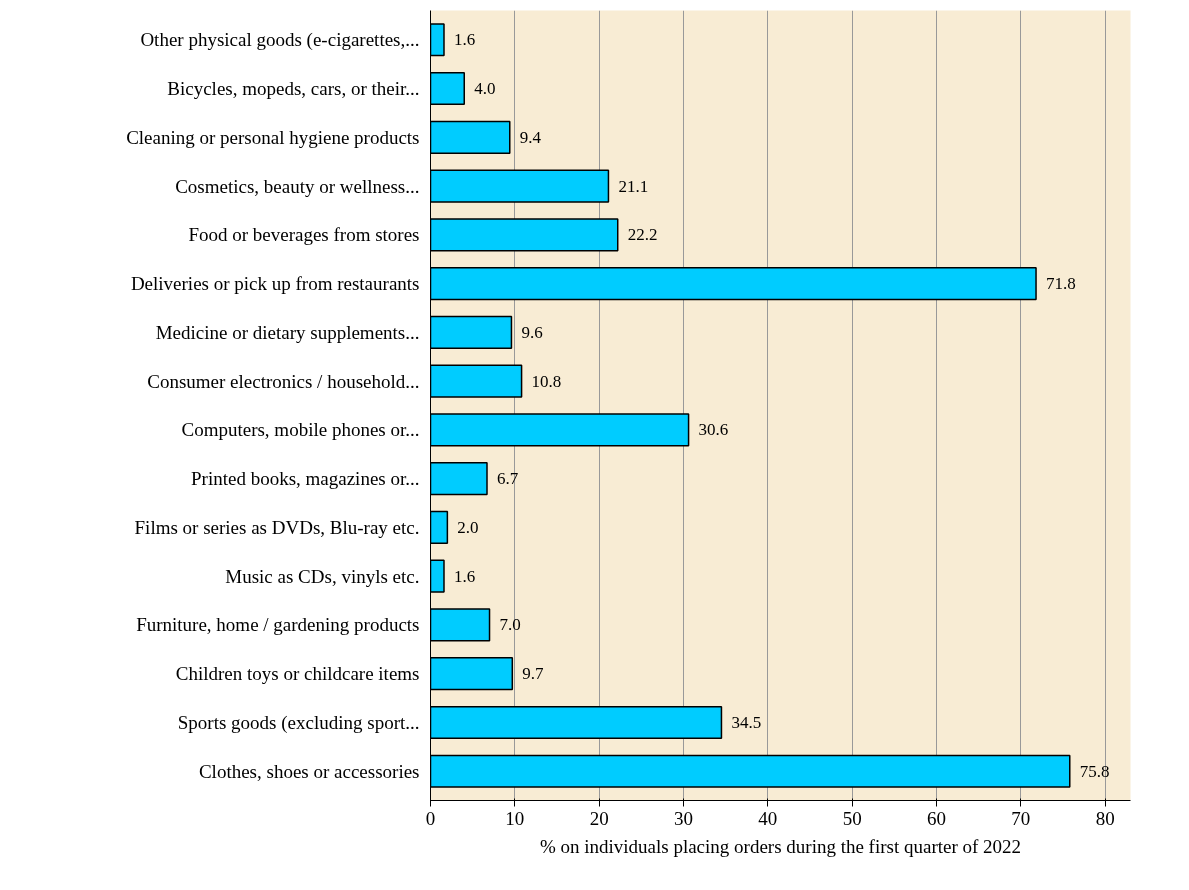 This screenshot has height=890, width=1189. What do you see at coordinates (684, 818) in the screenshot?
I see `x-tick-label: 30` at bounding box center [684, 818].